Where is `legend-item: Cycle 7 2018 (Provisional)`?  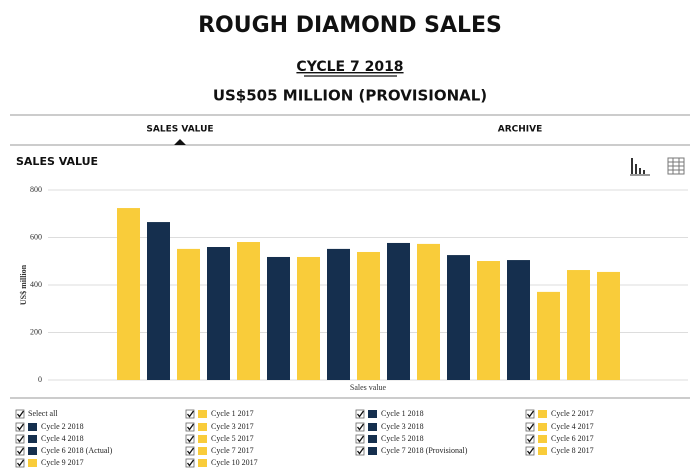 legend-item: Cycle 7 2018 (Provisional) is located at coordinates (411, 451).